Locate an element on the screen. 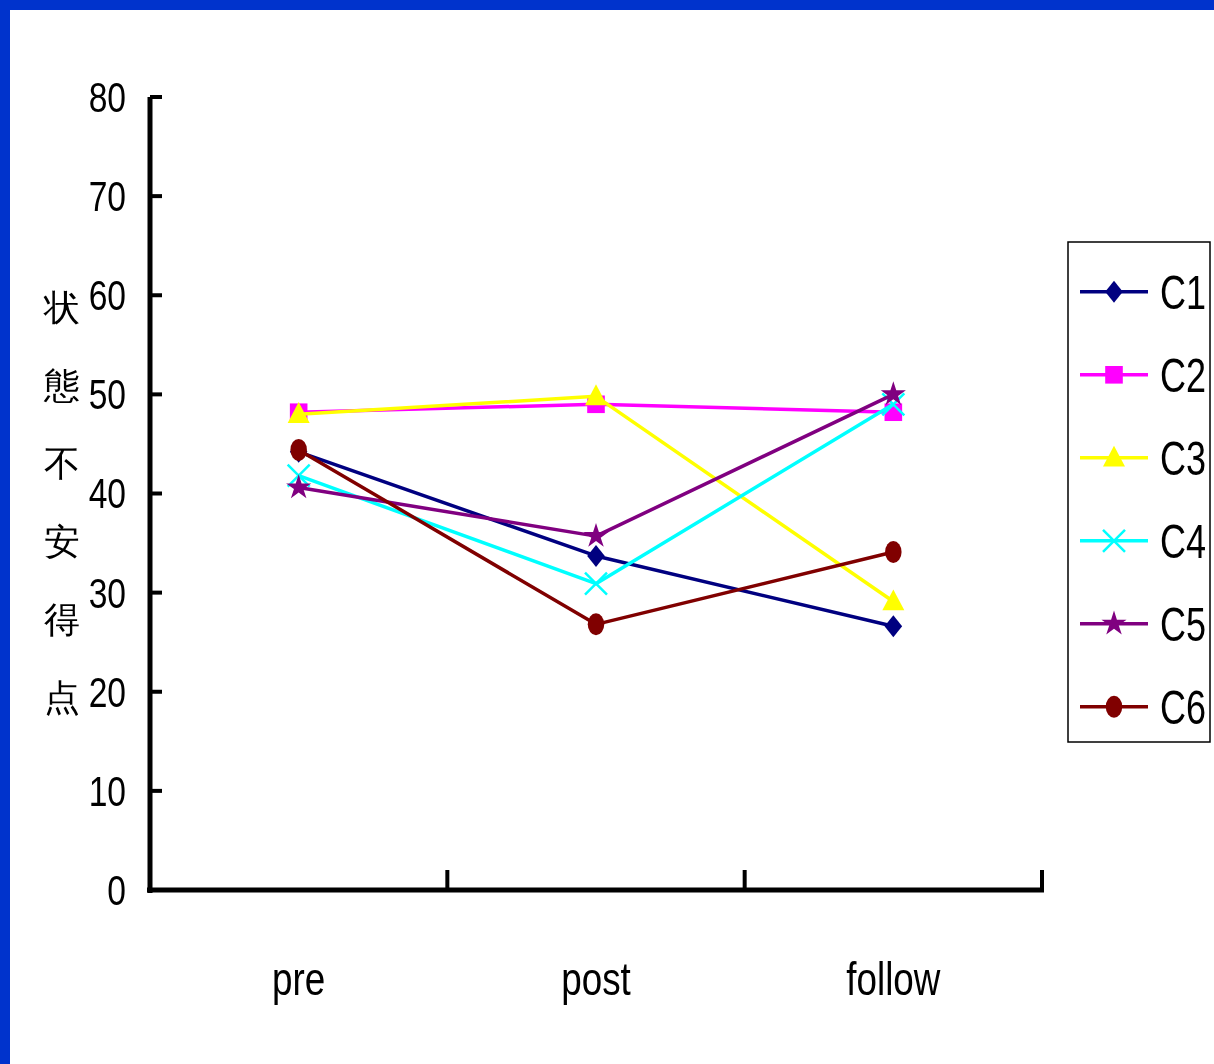  y-tick-label: 30 is located at coordinates (107, 593).